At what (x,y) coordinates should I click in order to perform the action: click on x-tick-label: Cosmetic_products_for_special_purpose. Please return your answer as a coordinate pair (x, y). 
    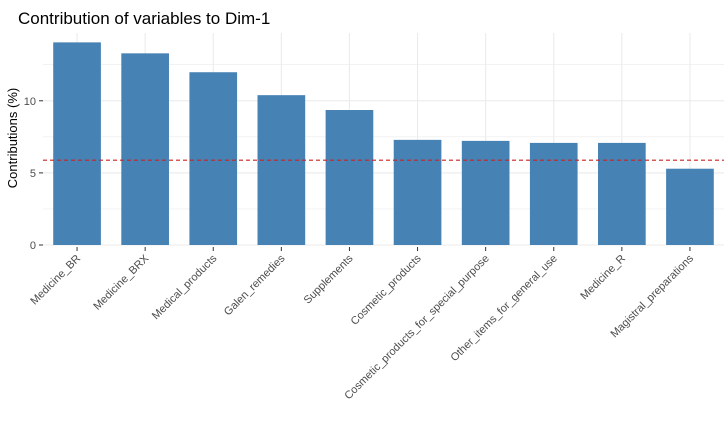
    Looking at the image, I should click on (416, 327).